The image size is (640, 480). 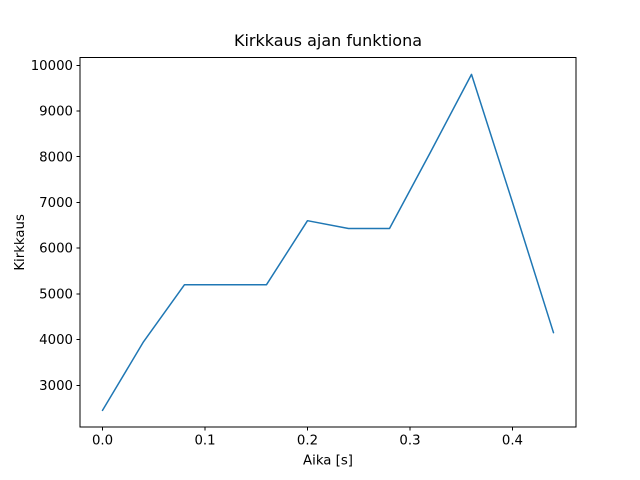 What do you see at coordinates (56, 386) in the screenshot?
I see `y-tick-label: 3000` at bounding box center [56, 386].